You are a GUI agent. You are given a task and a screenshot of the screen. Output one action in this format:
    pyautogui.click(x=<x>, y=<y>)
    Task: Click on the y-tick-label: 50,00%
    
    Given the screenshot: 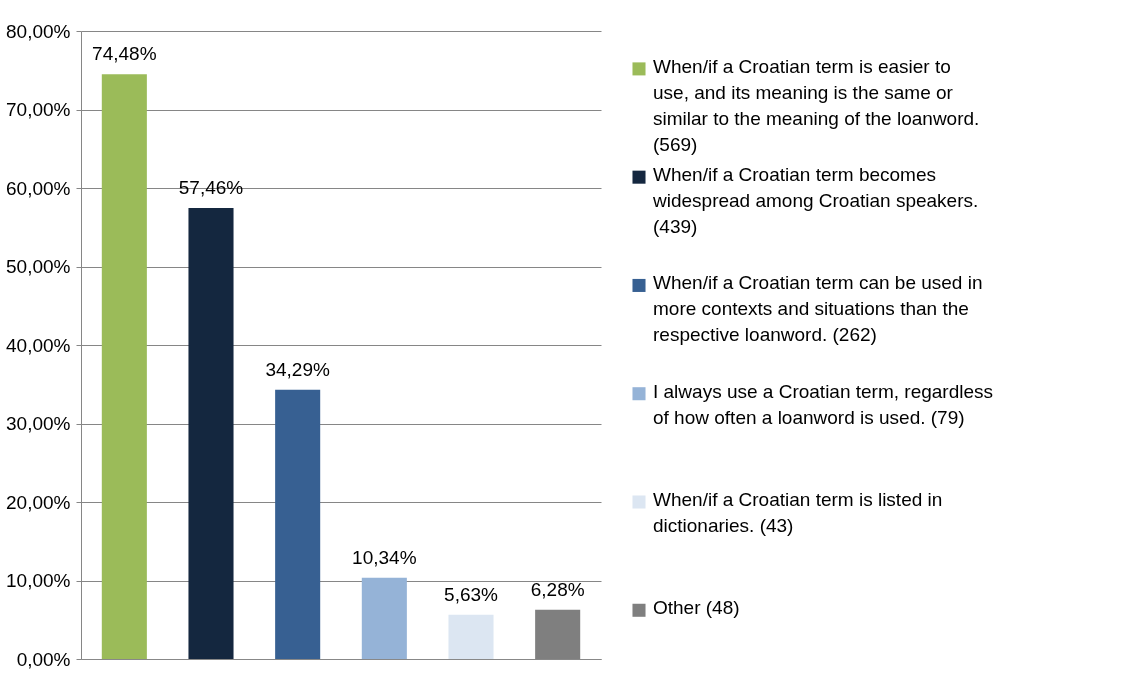 What is the action you would take?
    pyautogui.click(x=38, y=266)
    